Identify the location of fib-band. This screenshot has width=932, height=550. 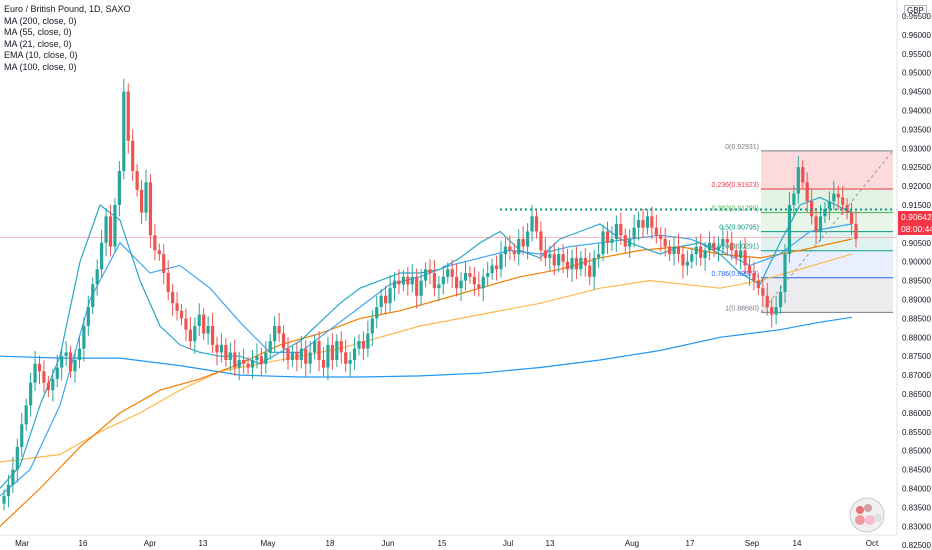
(827, 264).